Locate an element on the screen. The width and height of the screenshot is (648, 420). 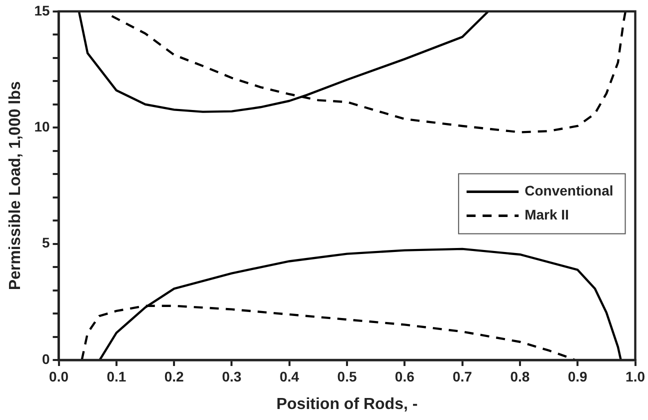
x-tick-label: 0.1 is located at coordinates (116, 376).